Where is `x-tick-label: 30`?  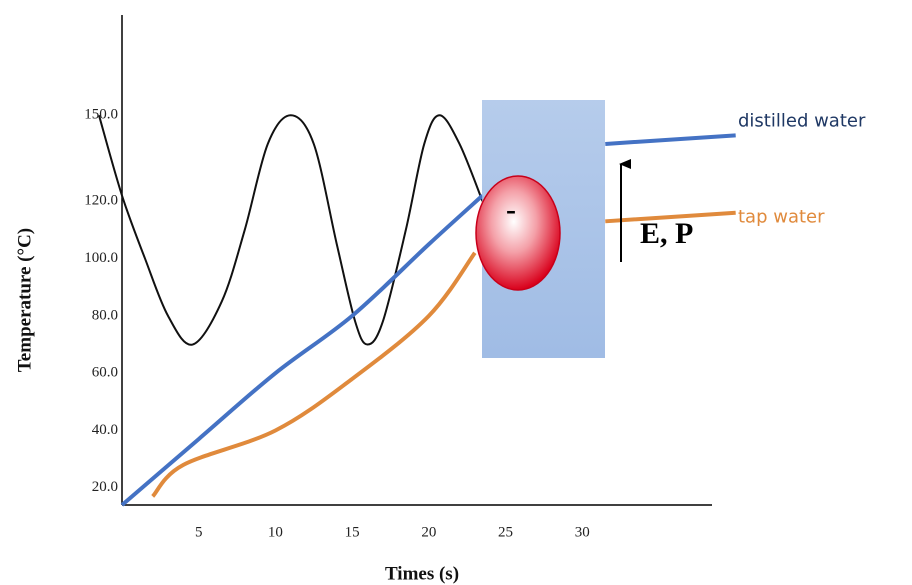 x-tick-label: 30 is located at coordinates (582, 532).